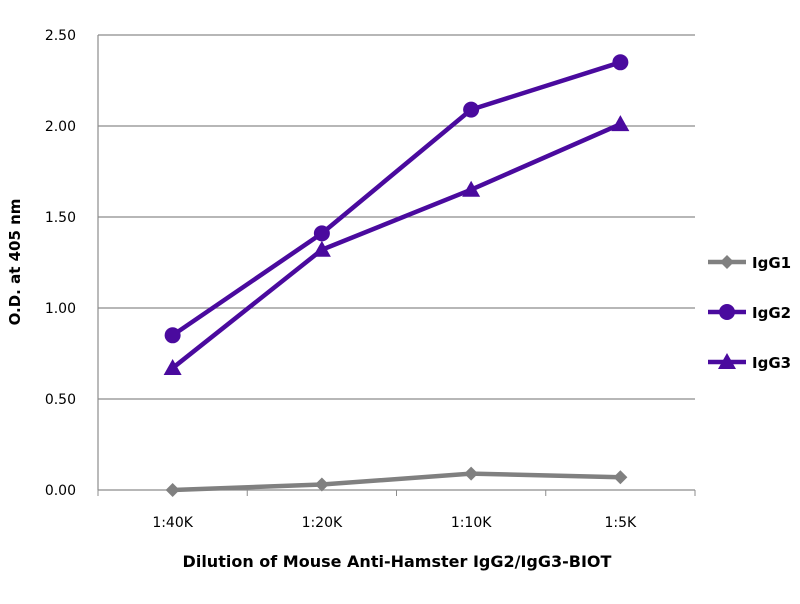  What do you see at coordinates (621, 523) in the screenshot?
I see `x-tick-label: 1:5K` at bounding box center [621, 523].